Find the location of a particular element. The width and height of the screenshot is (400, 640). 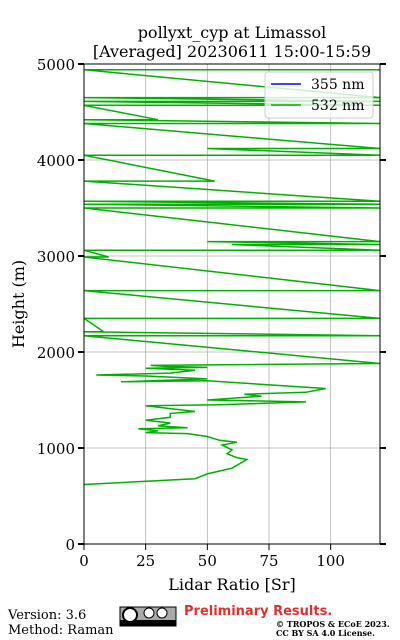

cc-logo is located at coordinates (148, 616).